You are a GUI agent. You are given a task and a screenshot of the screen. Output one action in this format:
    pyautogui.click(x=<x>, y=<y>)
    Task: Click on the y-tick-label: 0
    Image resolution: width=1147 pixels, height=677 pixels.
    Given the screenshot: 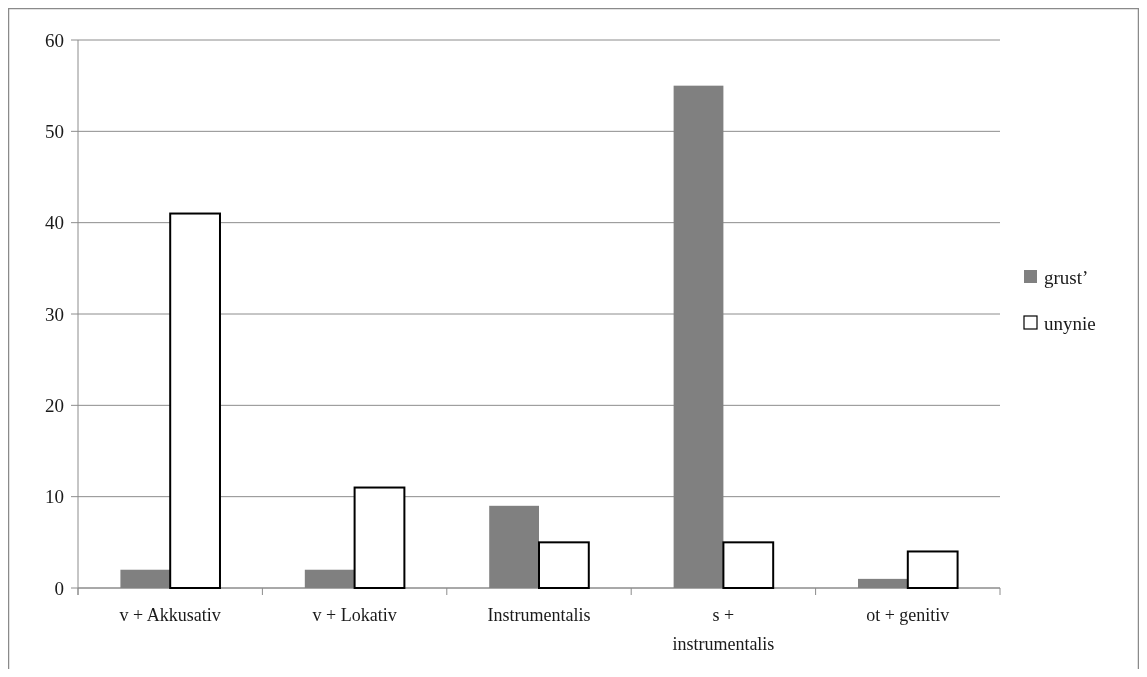 What is the action you would take?
    pyautogui.click(x=59, y=588)
    